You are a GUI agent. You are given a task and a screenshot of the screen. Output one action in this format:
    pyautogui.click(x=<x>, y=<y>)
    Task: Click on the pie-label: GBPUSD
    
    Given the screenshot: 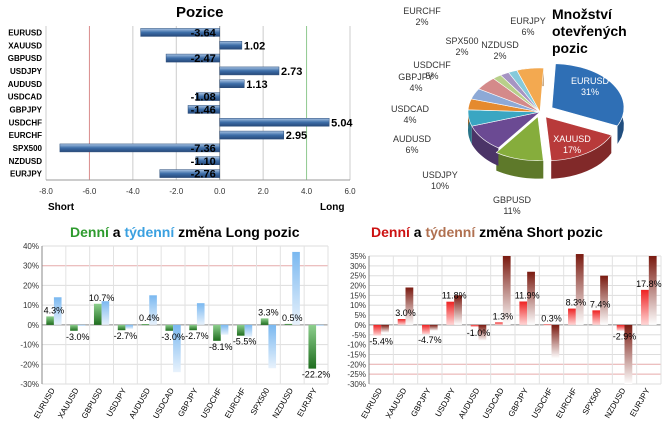 What is the action you would take?
    pyautogui.click(x=512, y=200)
    